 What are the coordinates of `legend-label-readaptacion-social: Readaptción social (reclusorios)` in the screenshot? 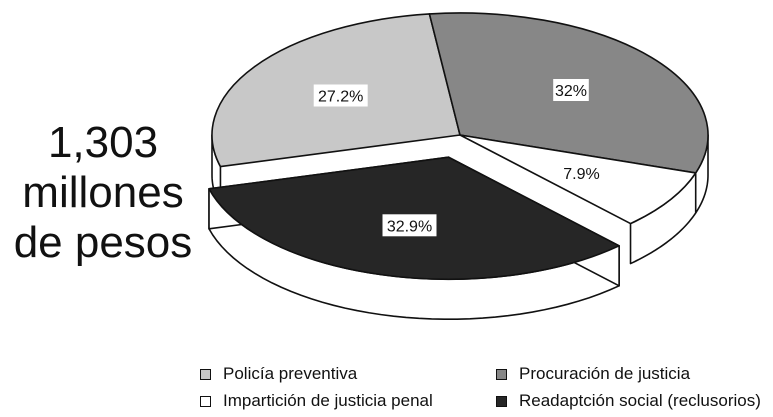 It's located at (640, 400).